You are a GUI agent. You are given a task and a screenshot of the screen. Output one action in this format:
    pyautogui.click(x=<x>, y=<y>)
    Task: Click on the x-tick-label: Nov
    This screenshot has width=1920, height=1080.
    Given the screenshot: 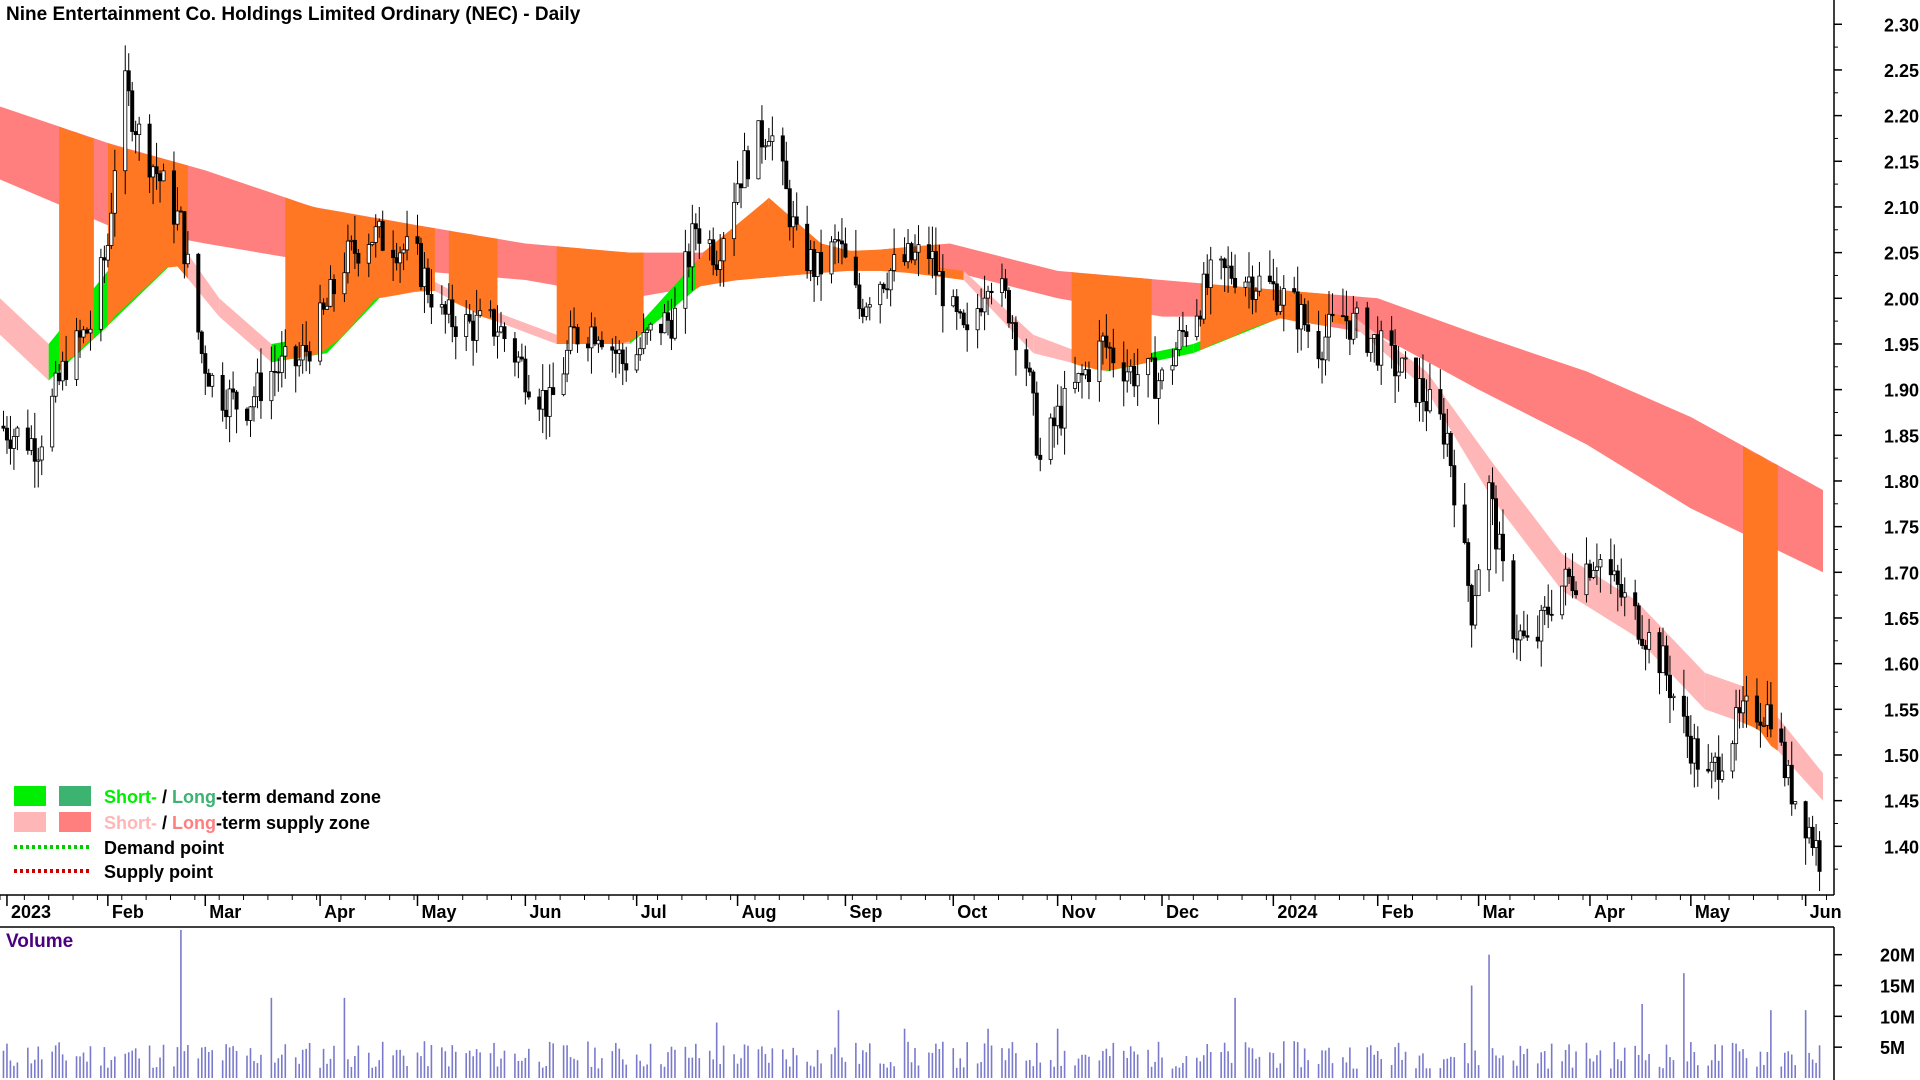 What is the action you would take?
    pyautogui.click(x=1079, y=912)
    